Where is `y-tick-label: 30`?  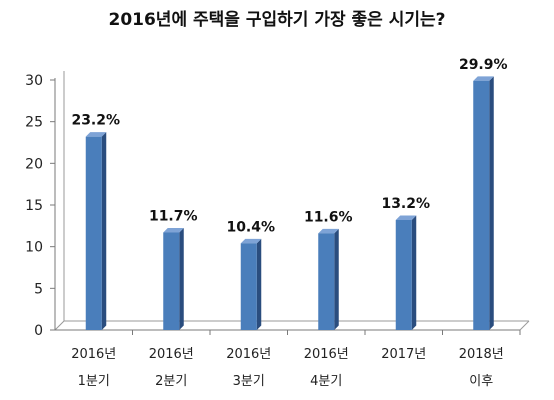 y-tick-label: 30 is located at coordinates (34, 81).